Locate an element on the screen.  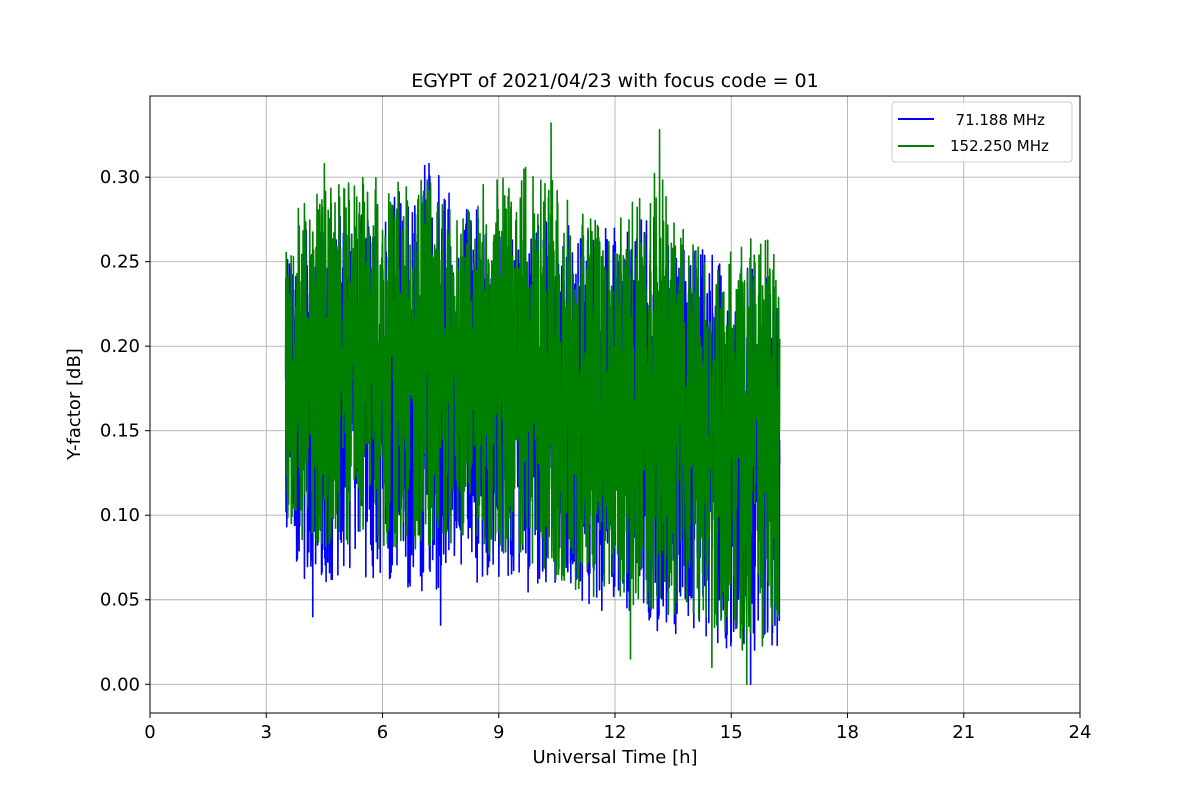
y-tick-label: 0.10 is located at coordinates (120, 515).